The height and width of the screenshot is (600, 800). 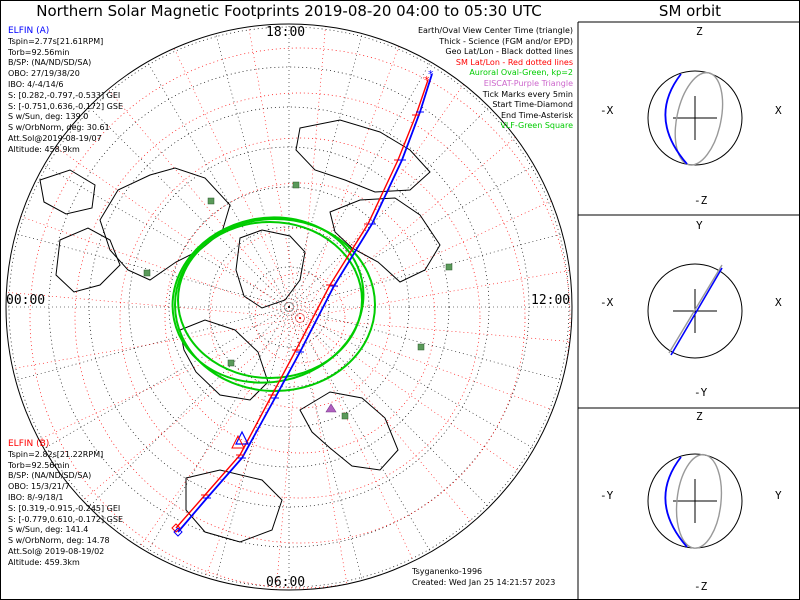 What do you see at coordinates (701, 586) in the screenshot?
I see `orbit3-bottom-label: -Z` at bounding box center [701, 586].